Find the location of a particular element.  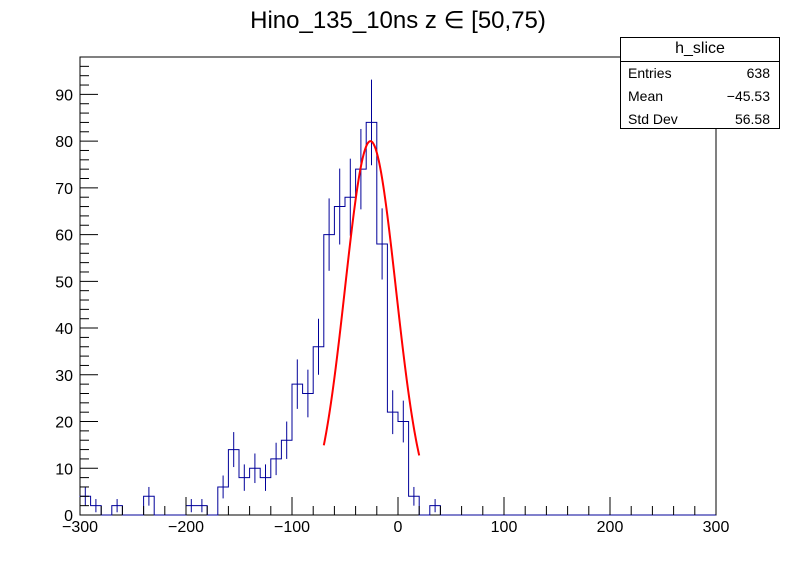

stats-label: Std Dev is located at coordinates (653, 119).